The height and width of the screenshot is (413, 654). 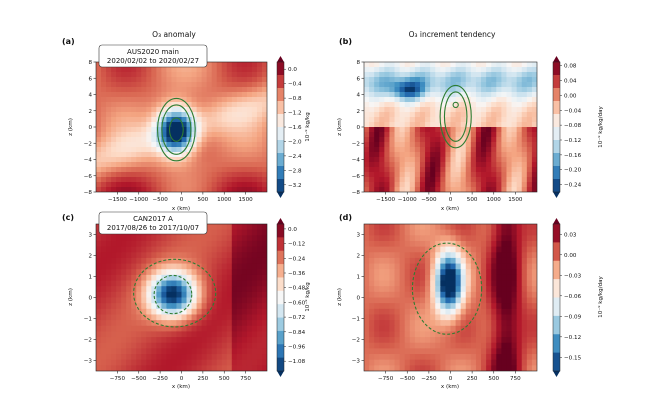 What do you see at coordinates (280, 374) in the screenshot?
I see `colorbar-extend-bottom` at bounding box center [280, 374].